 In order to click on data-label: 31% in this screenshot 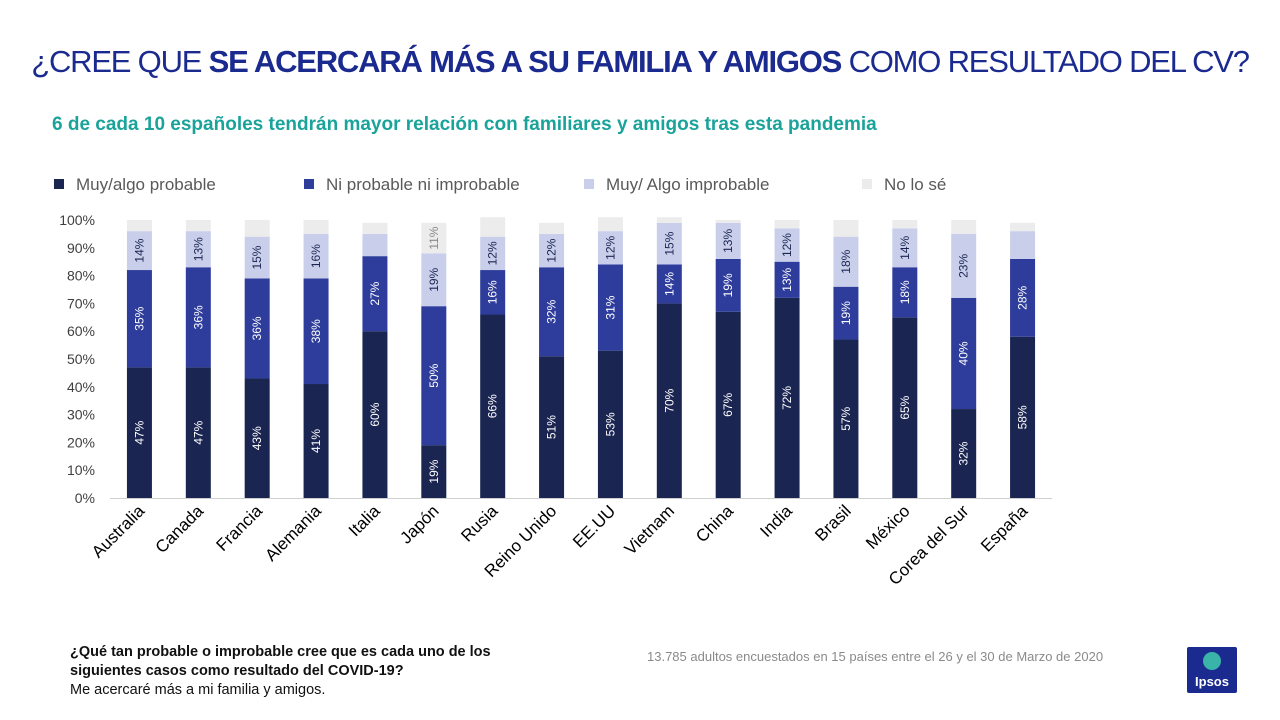, I will do `click(610, 307)`.